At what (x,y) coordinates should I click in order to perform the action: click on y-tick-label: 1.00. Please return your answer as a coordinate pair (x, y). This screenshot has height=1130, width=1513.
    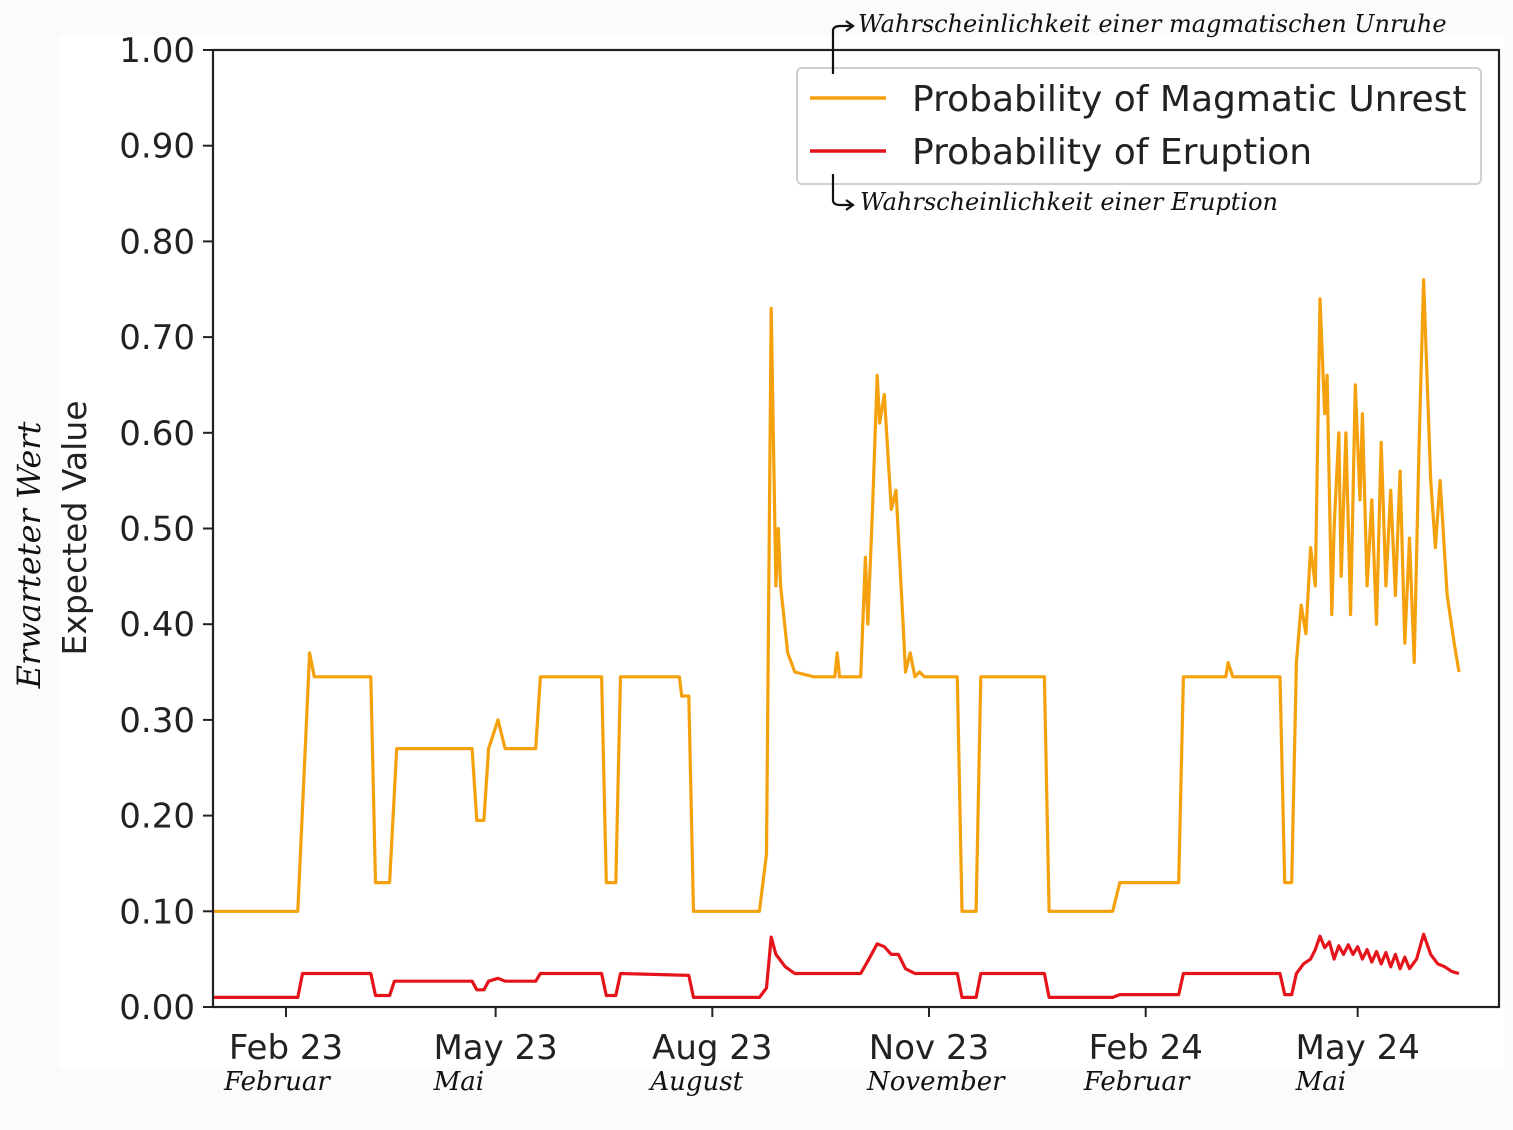
    Looking at the image, I should click on (157, 51).